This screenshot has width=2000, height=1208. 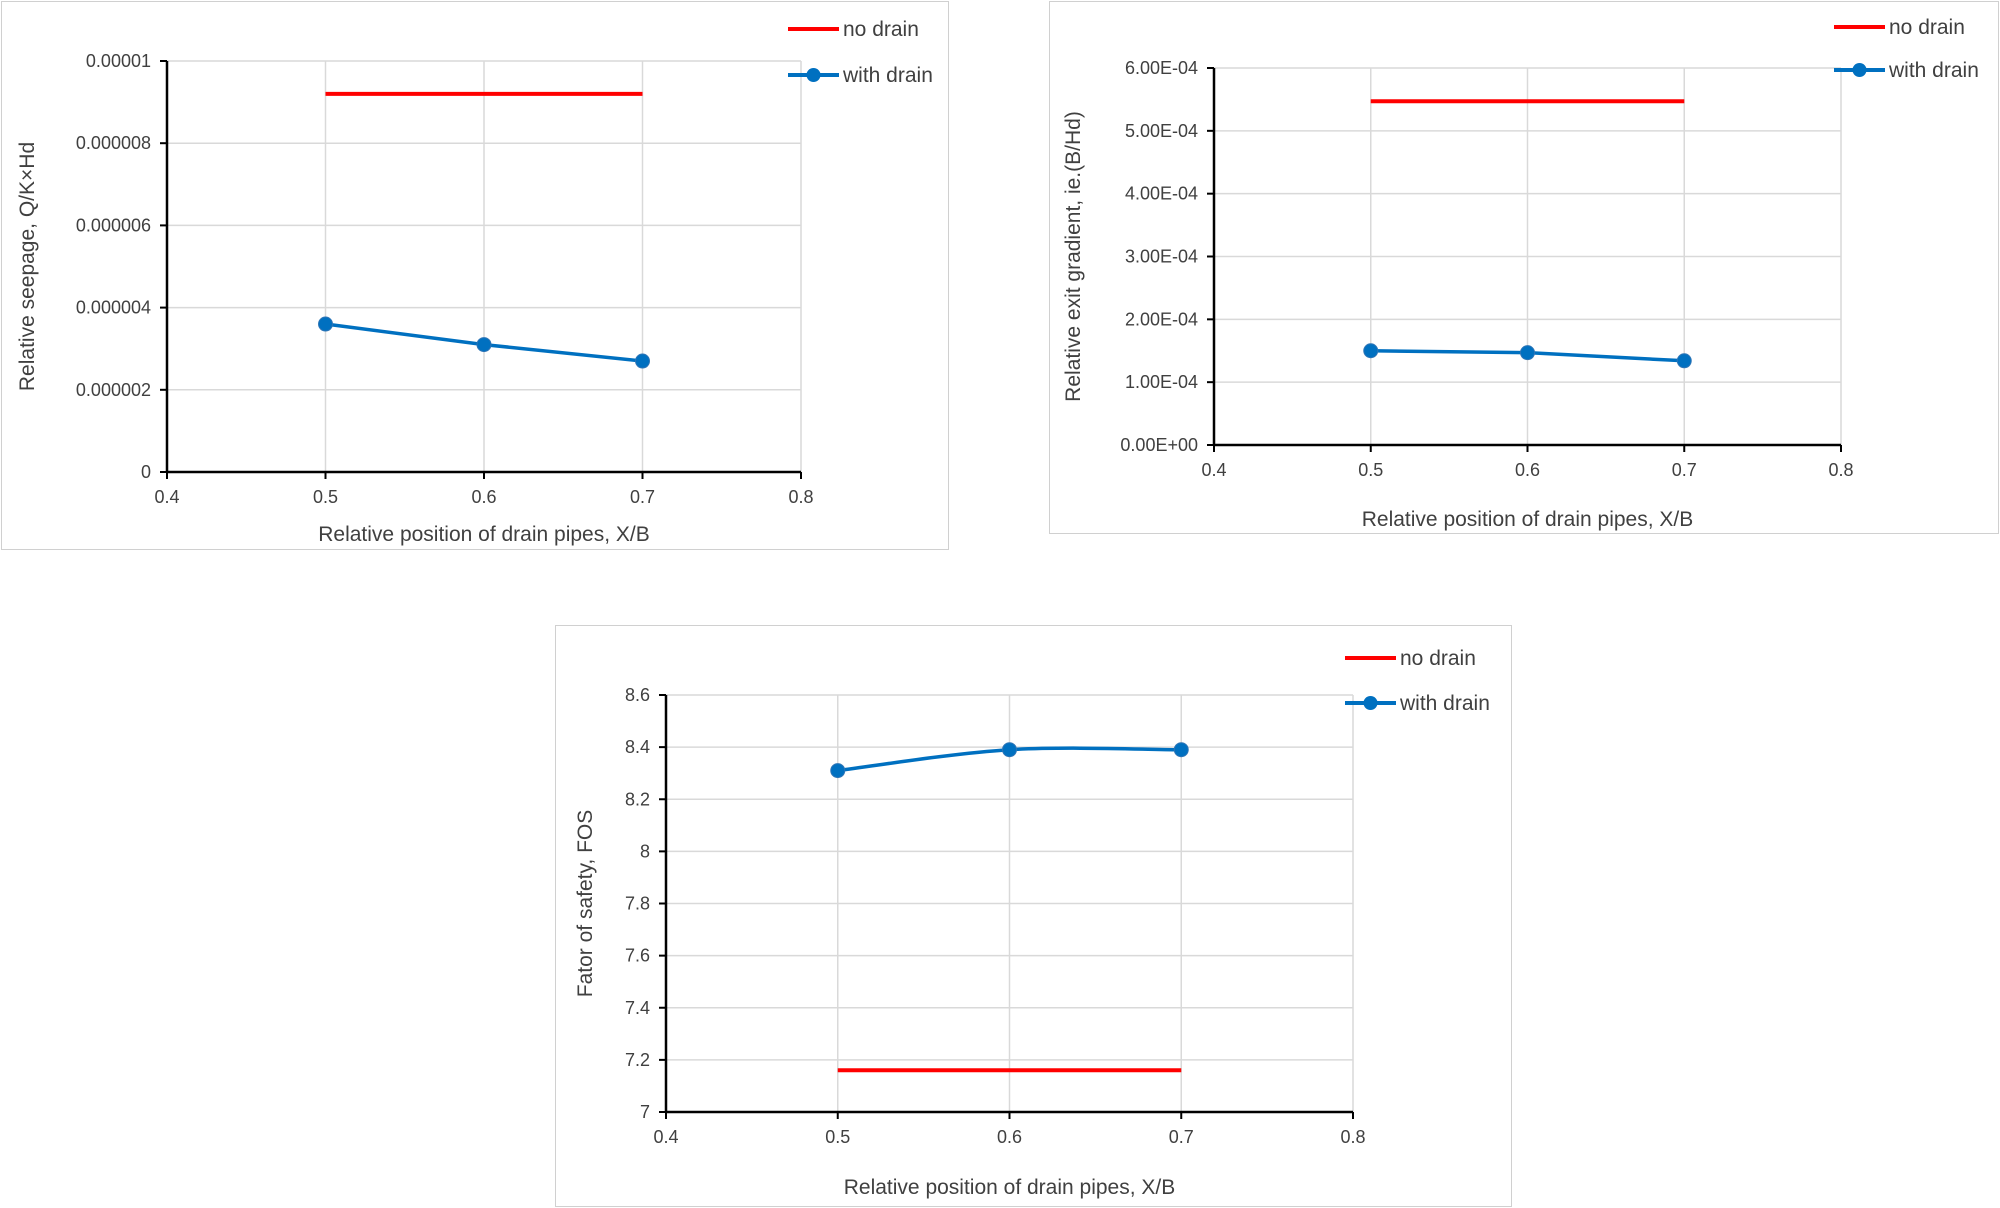 I want to click on y-tick-label: 7.6, so click(x=637, y=956).